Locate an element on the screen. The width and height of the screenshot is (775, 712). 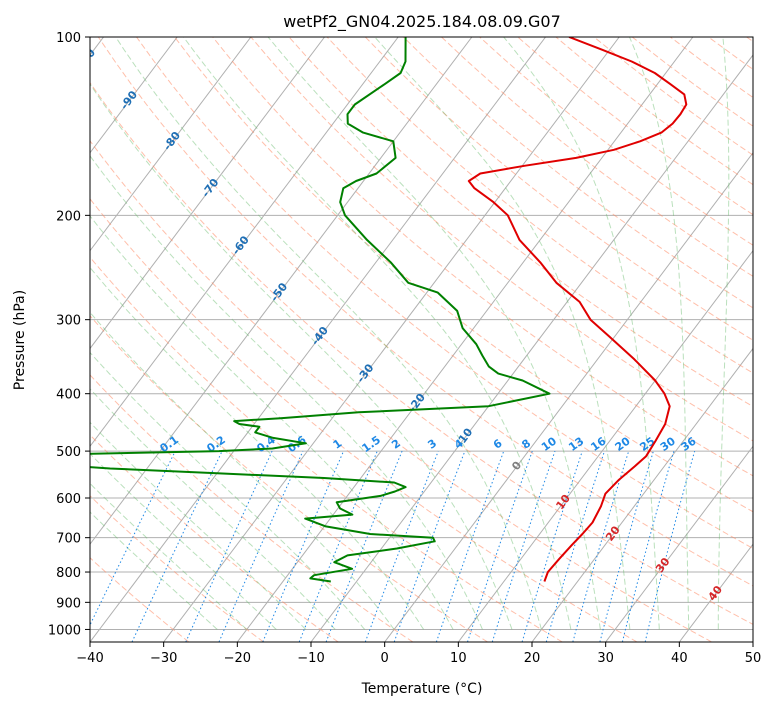
y-tick-label: 900 is located at coordinates (68, 603).